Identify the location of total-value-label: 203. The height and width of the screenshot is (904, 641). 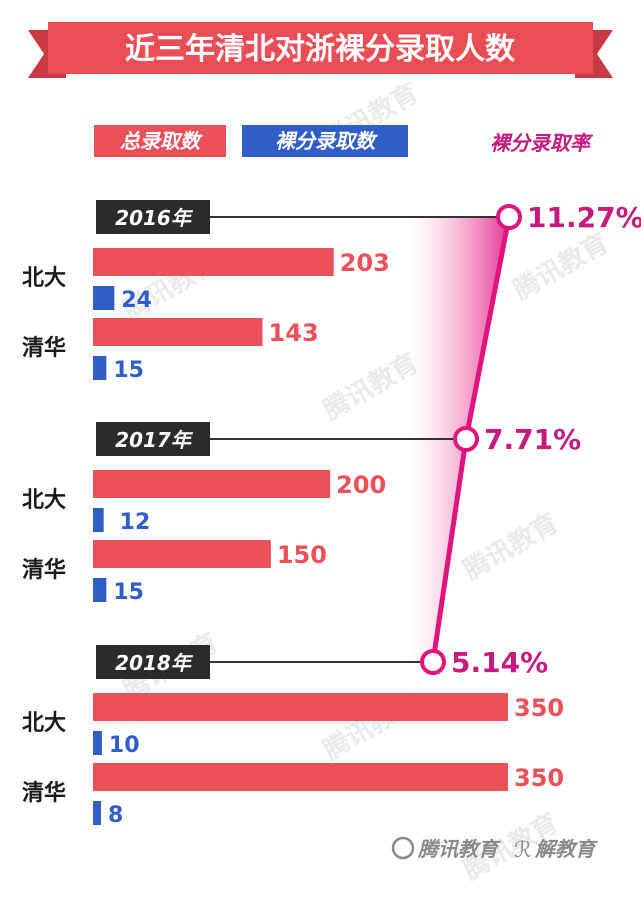
(365, 263).